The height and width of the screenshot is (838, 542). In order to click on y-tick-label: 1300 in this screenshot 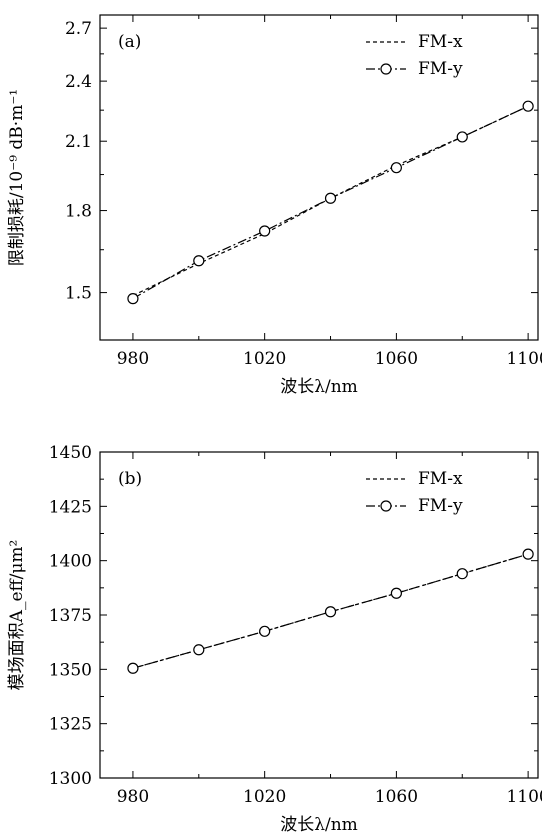, I will do `click(70, 779)`.